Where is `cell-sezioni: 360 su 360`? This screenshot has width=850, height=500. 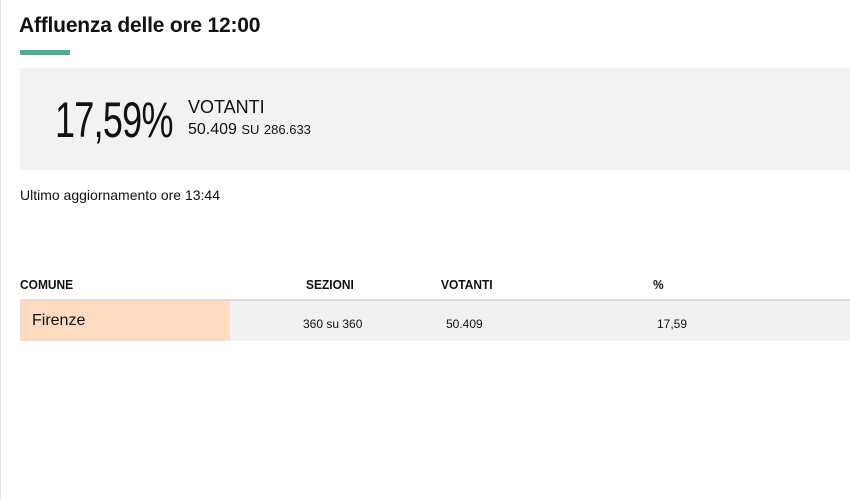 cell-sezioni: 360 su 360 is located at coordinates (333, 324).